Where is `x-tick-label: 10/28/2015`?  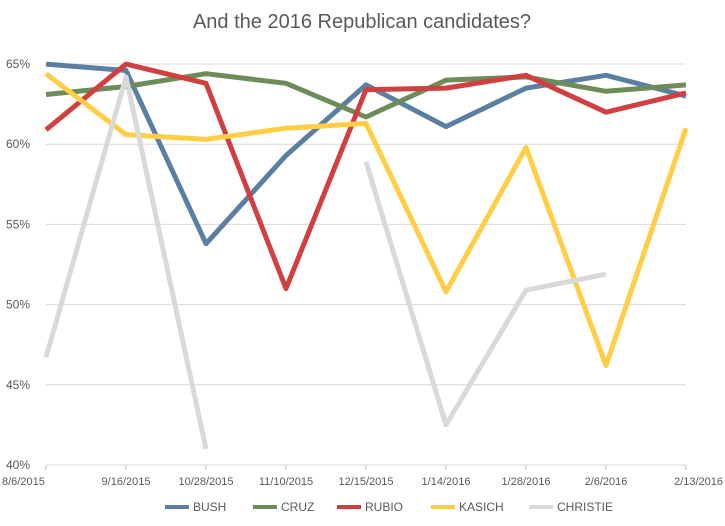
x-tick-label: 10/28/2015 is located at coordinates (205, 482).